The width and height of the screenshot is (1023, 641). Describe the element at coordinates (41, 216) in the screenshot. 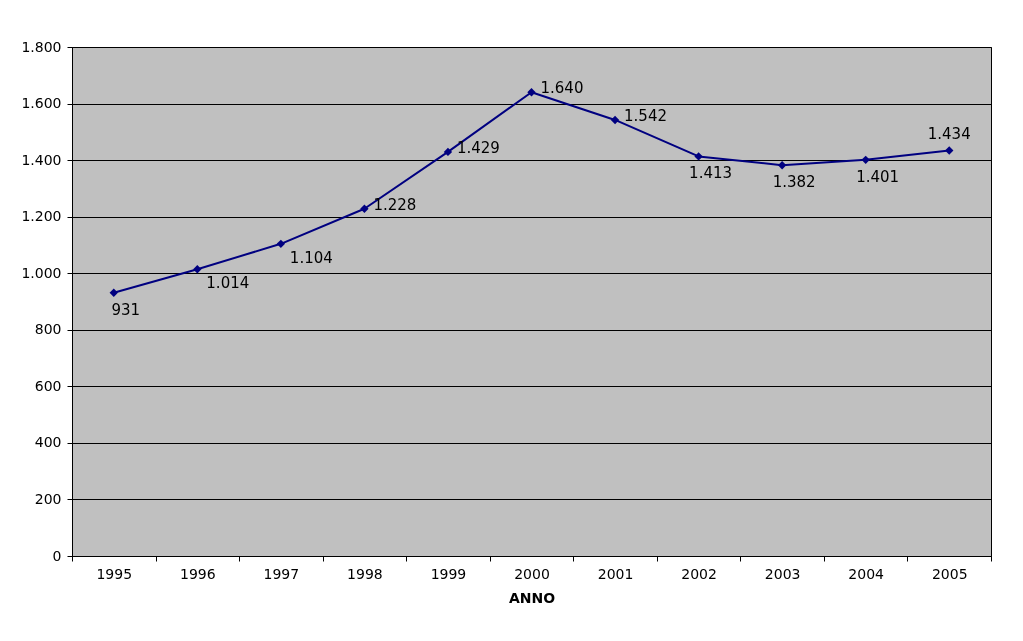

I see `y-tick-label: 1.200` at that location.